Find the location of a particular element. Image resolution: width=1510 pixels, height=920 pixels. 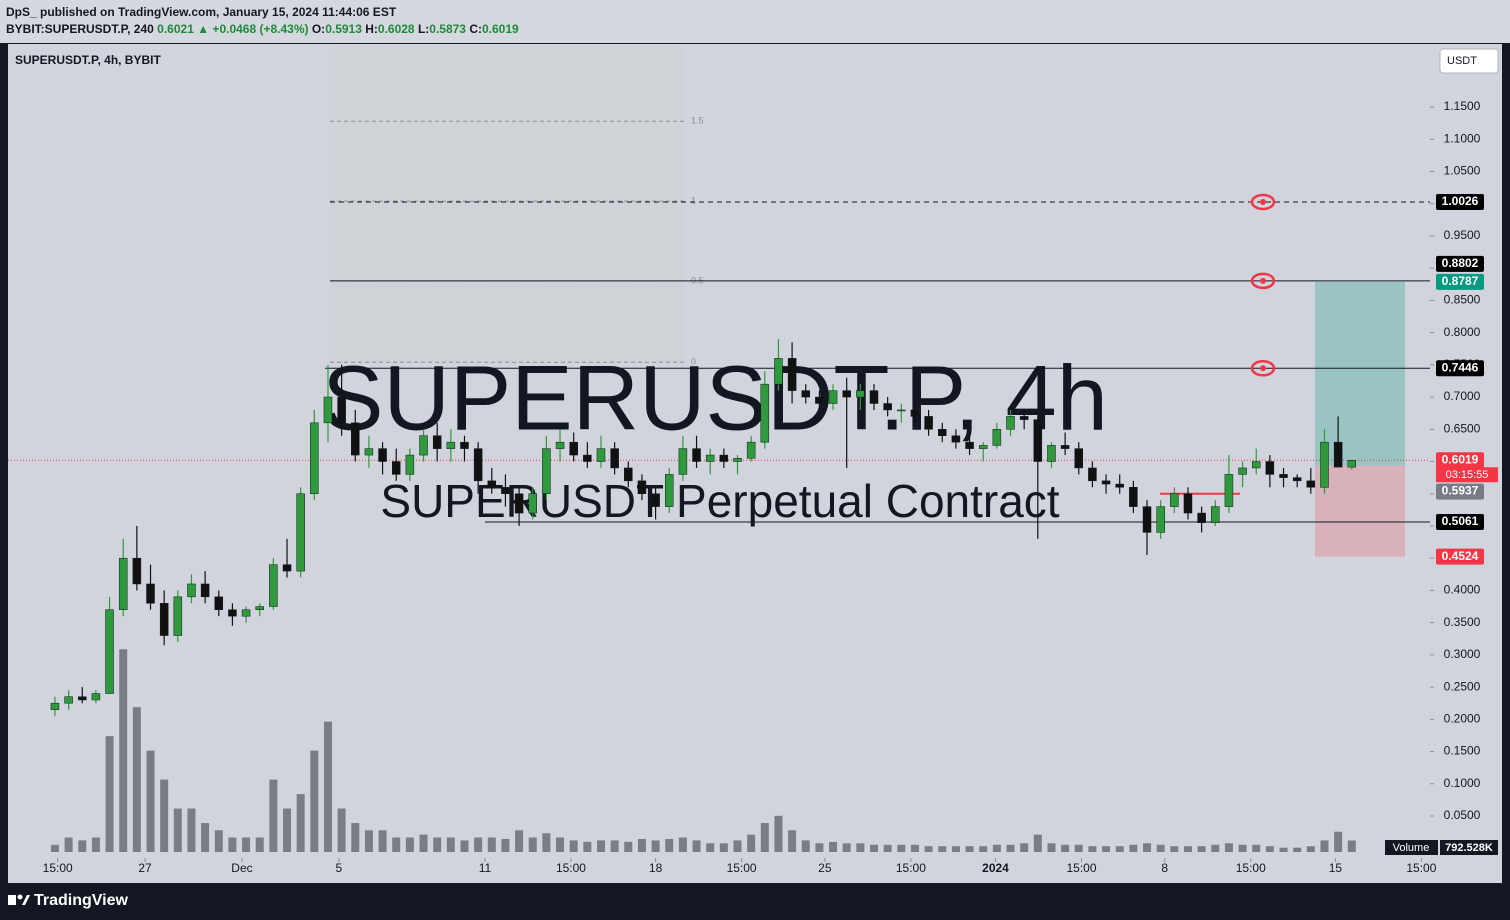

target-zone is located at coordinates (1360, 373).